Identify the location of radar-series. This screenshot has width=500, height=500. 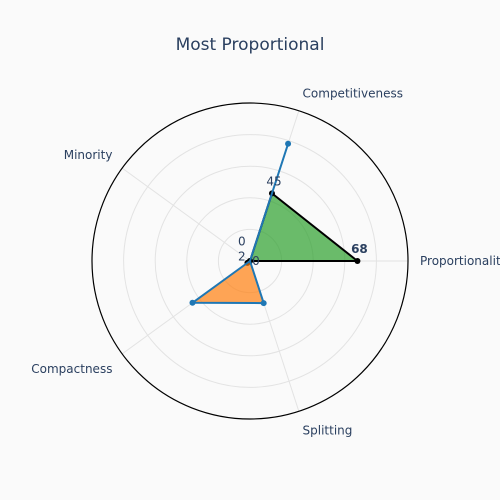
(275, 223).